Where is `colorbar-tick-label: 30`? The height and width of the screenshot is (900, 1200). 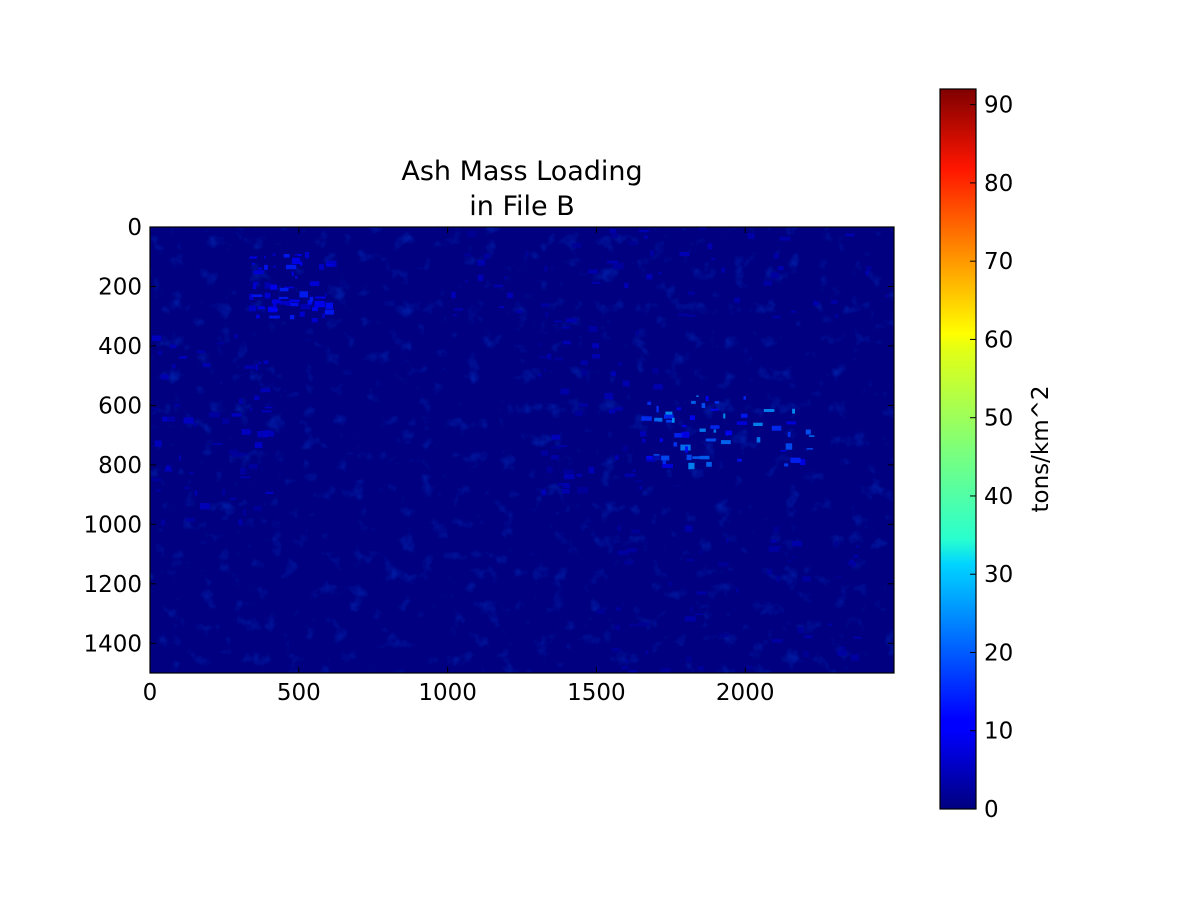 colorbar-tick-label: 30 is located at coordinates (998, 575).